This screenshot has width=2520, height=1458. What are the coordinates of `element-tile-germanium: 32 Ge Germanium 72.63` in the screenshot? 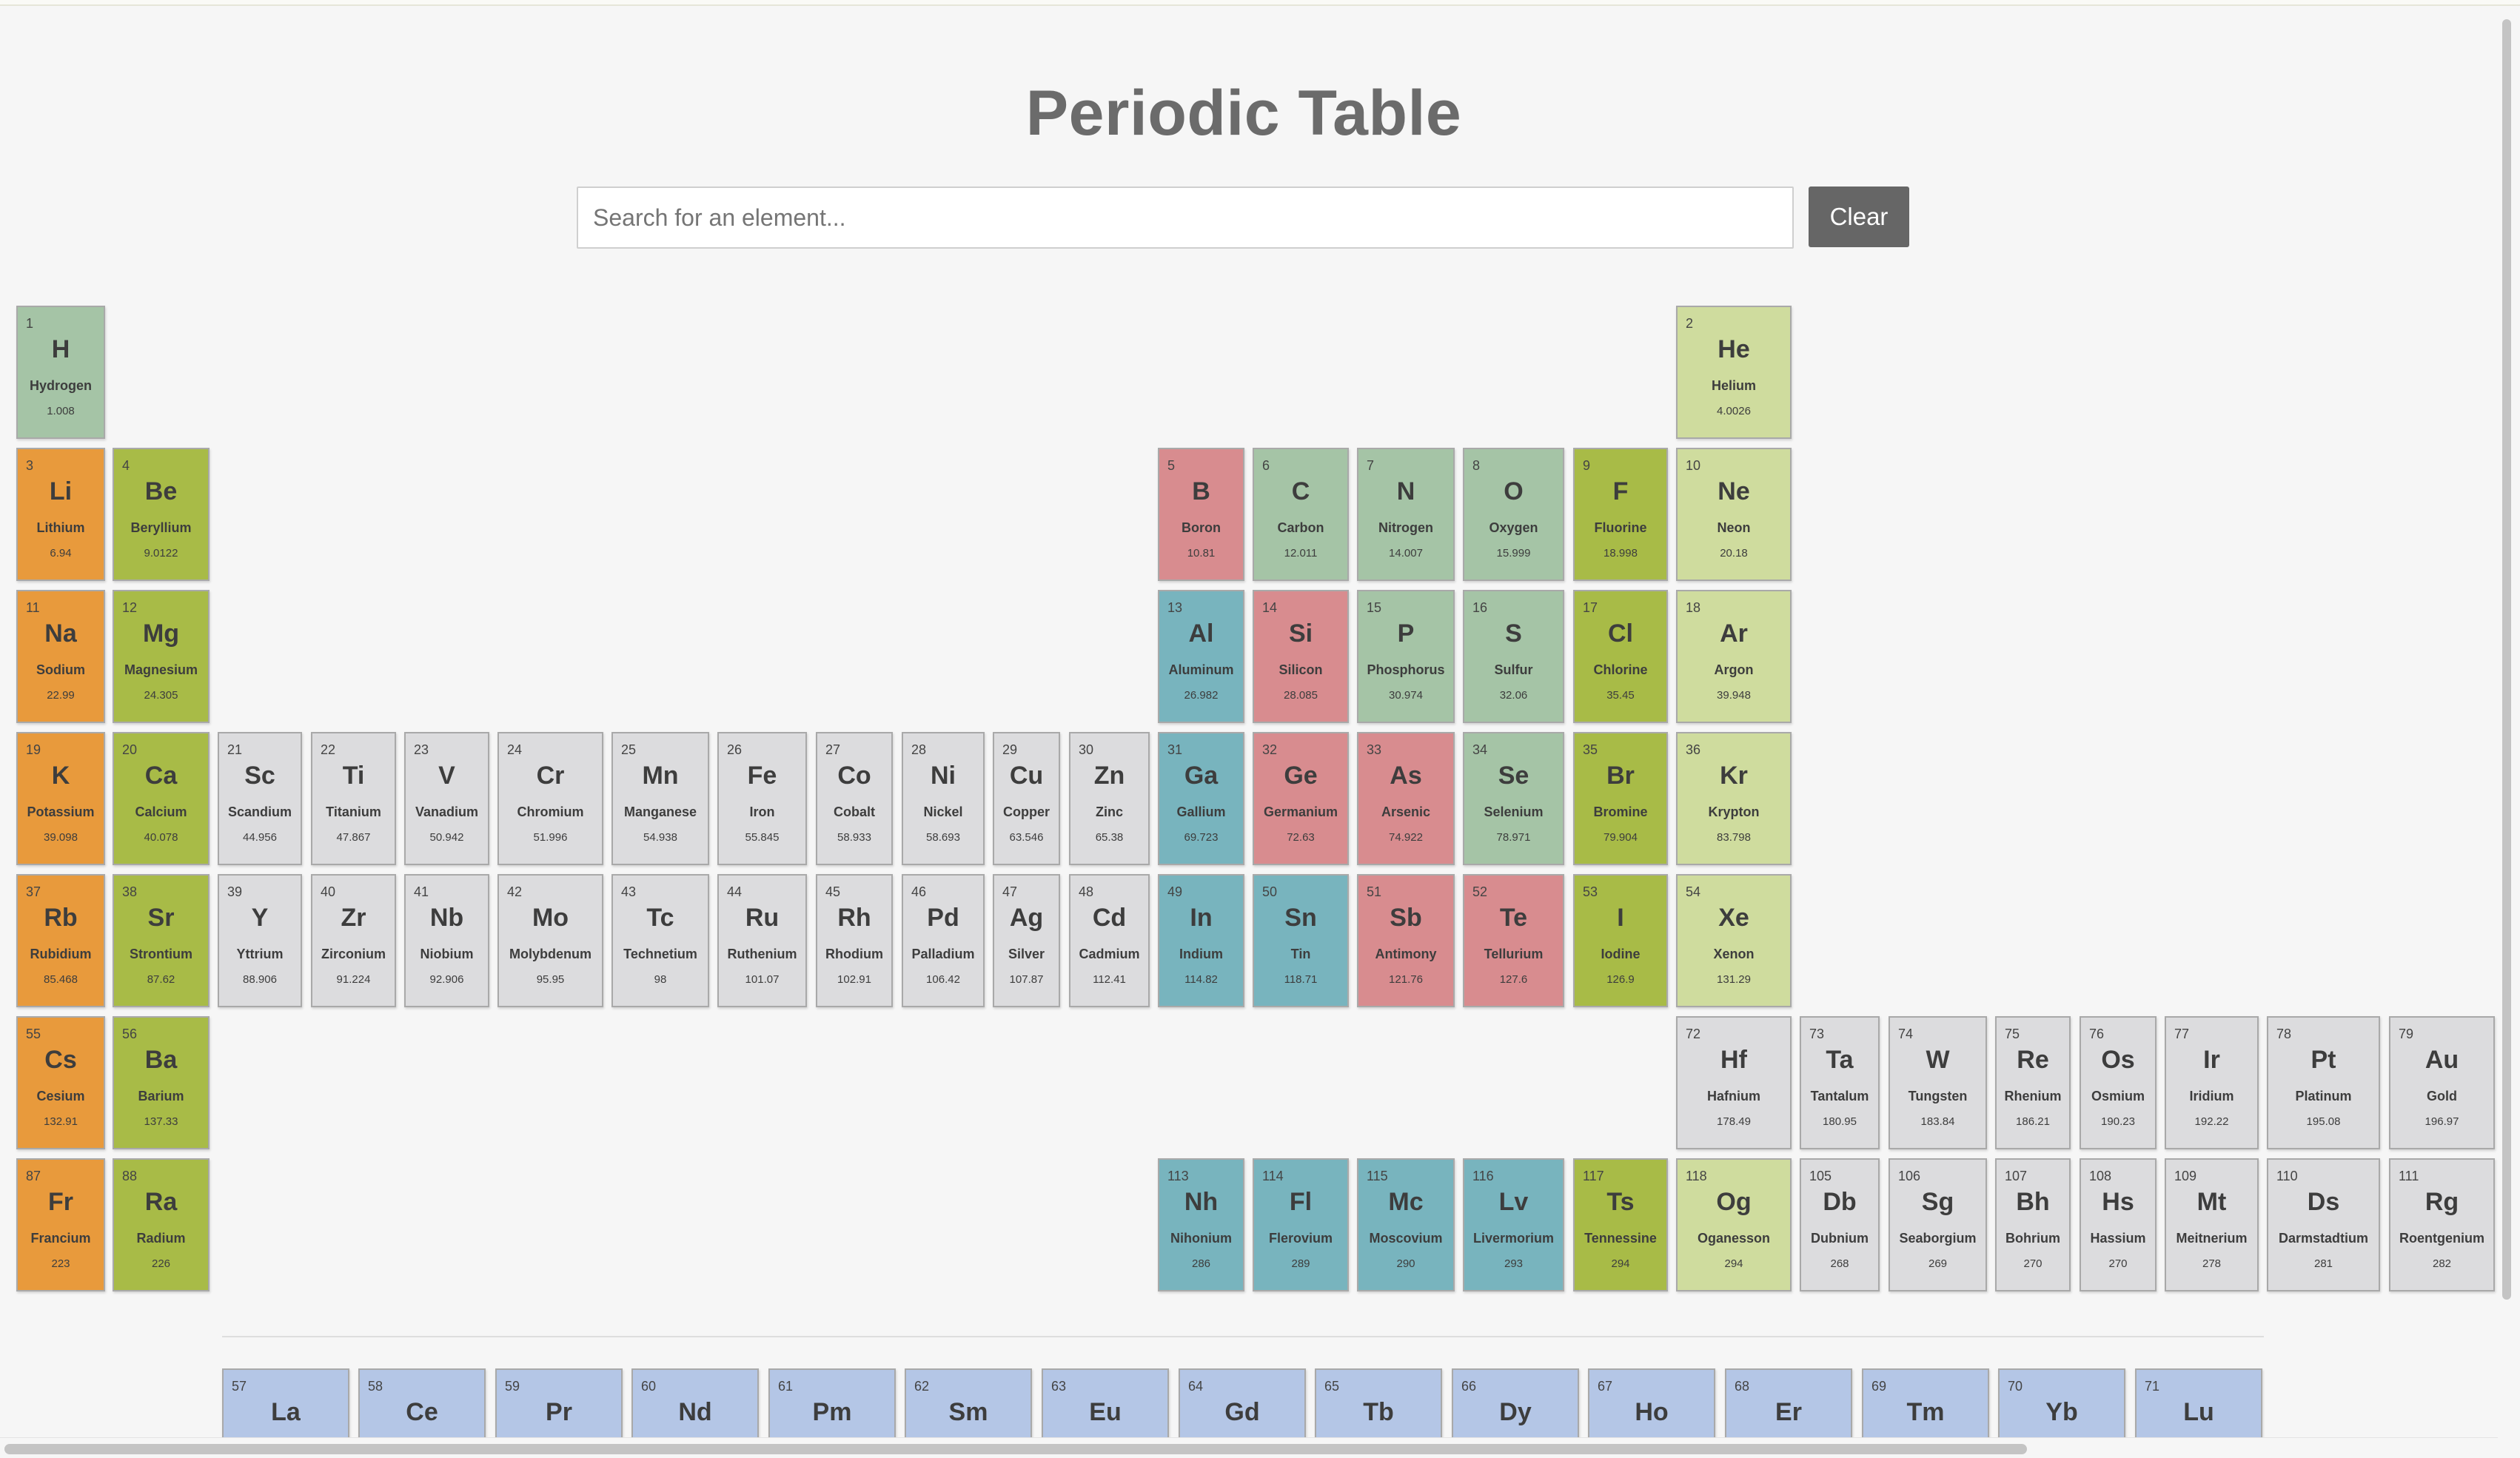 It's located at (1301, 798).